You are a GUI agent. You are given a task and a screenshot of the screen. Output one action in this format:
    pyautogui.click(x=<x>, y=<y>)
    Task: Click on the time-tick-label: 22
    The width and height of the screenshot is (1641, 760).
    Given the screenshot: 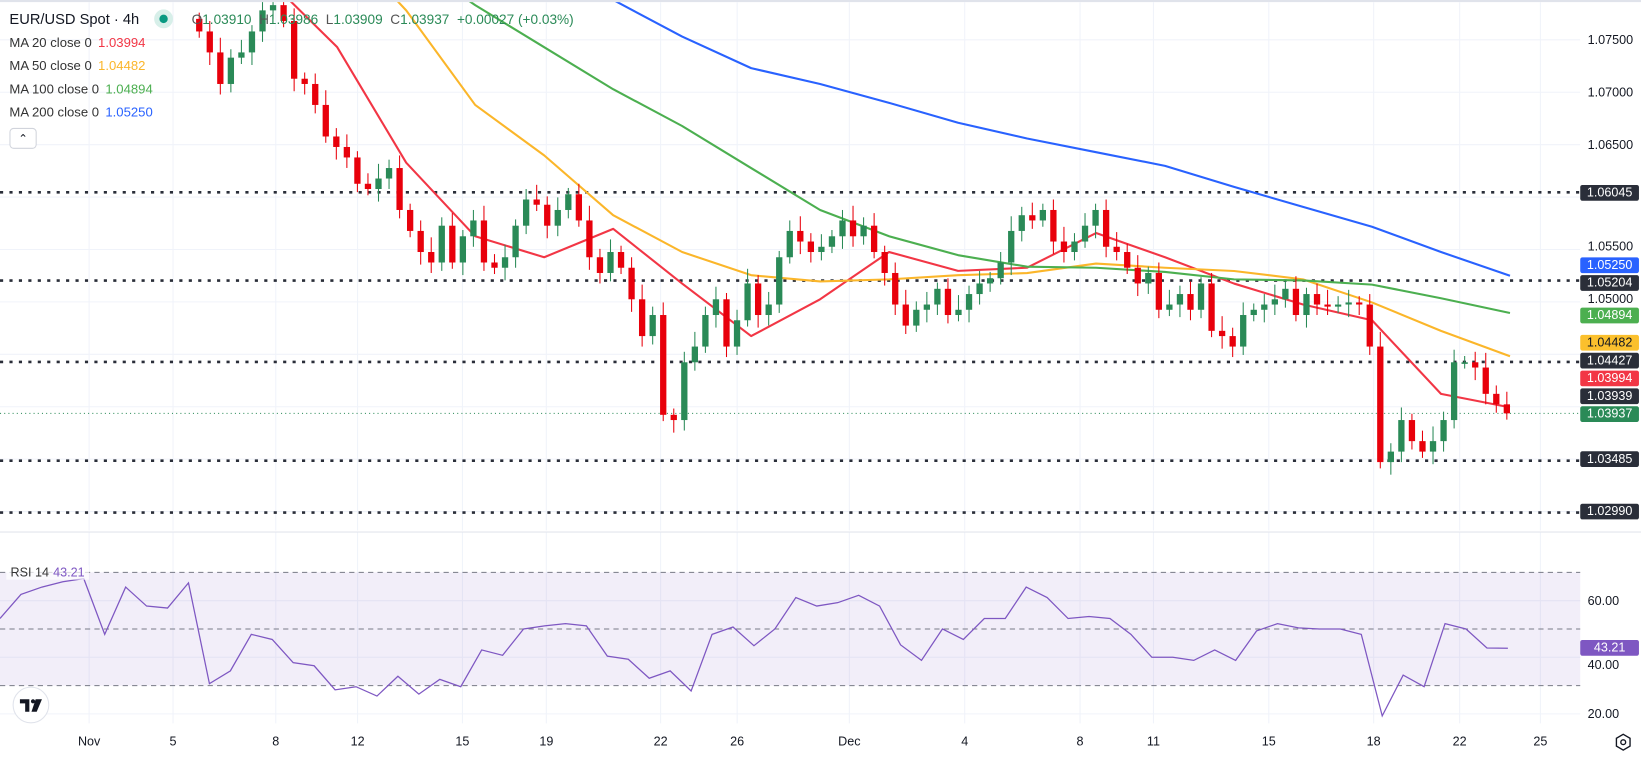 What is the action you would take?
    pyautogui.click(x=1459, y=741)
    